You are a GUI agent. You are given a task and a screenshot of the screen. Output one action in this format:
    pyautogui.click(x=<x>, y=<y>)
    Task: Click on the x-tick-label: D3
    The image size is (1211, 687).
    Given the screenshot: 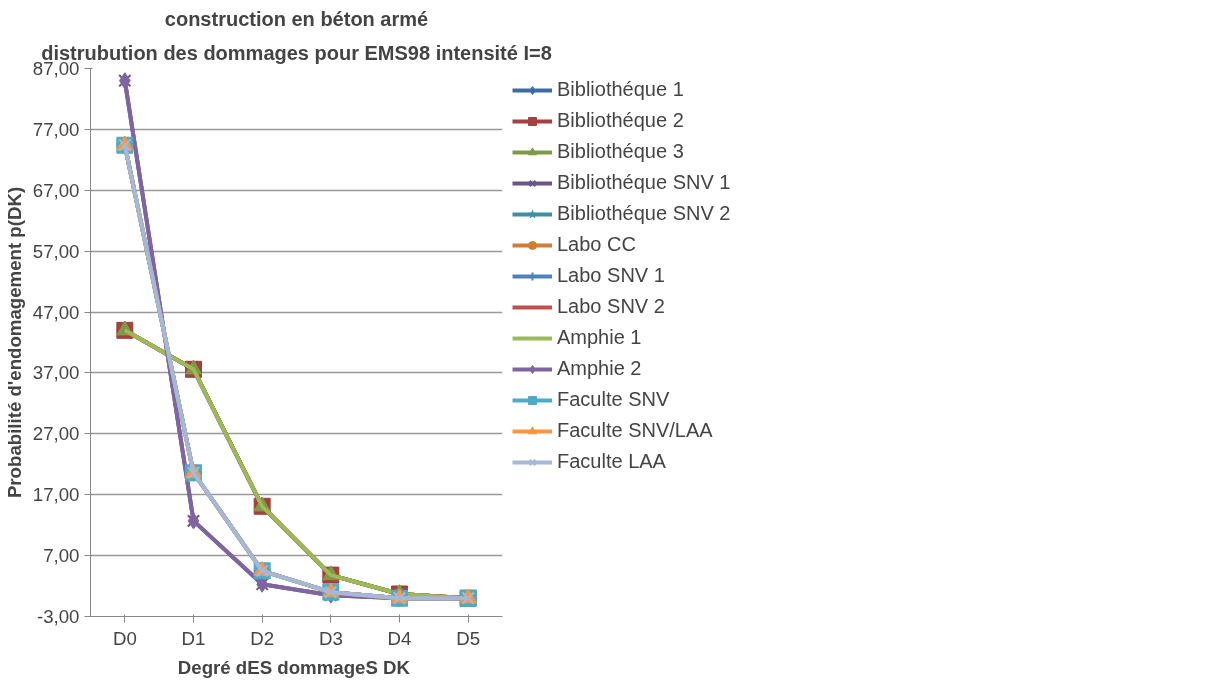 What is the action you would take?
    pyautogui.click(x=330, y=638)
    